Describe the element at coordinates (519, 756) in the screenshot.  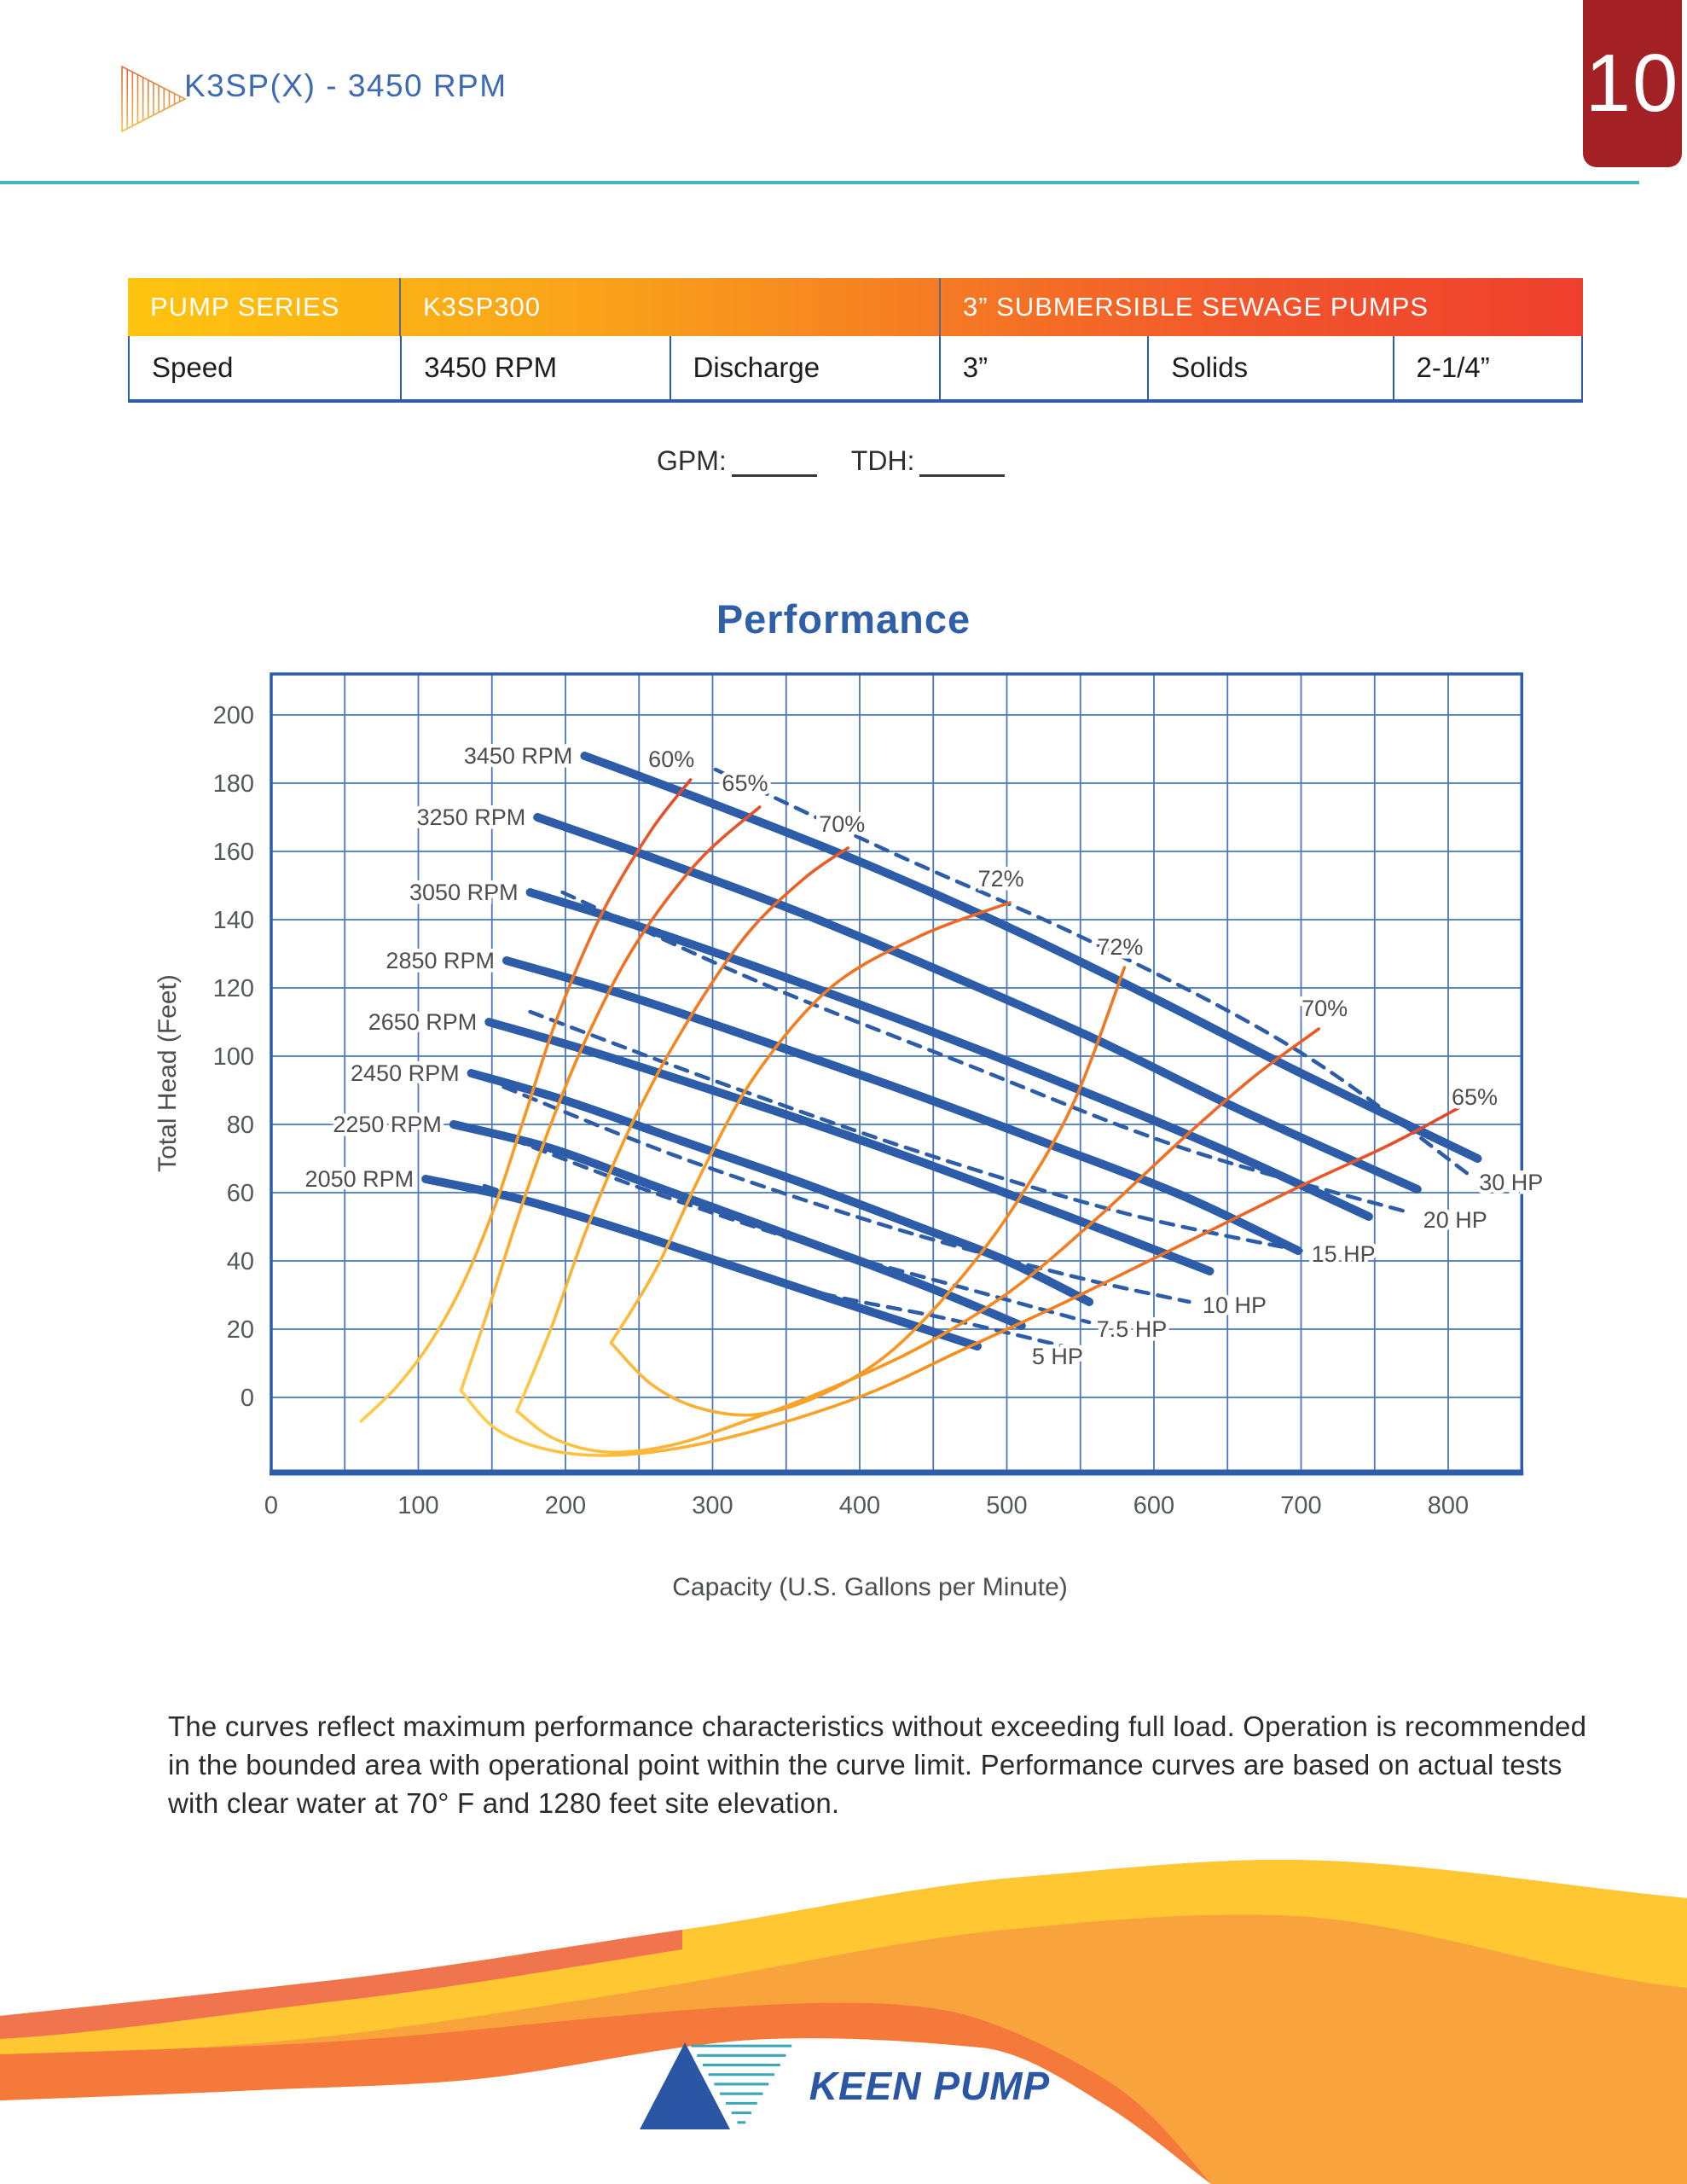
I see `rpm-curve-label: 3450 RPM` at that location.